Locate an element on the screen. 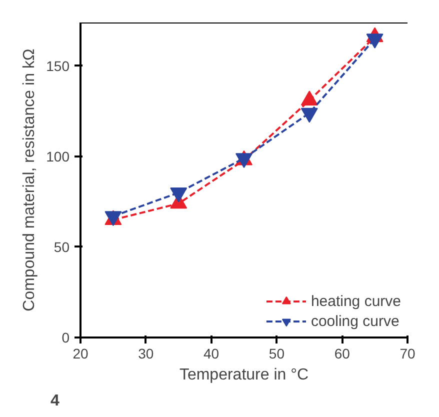  x-tick-label: 40 is located at coordinates (212, 354).